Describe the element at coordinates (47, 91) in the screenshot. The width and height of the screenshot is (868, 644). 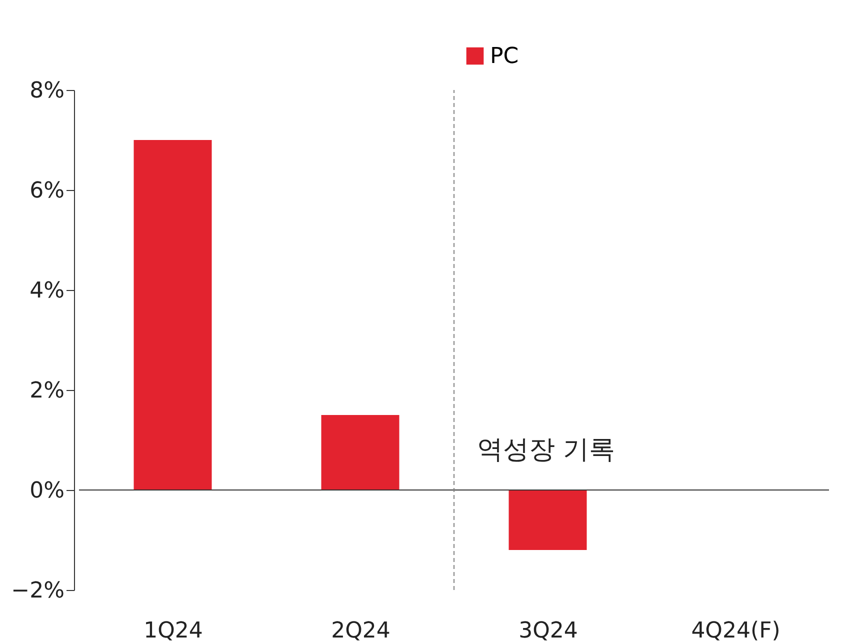
I see `y-tick-label: 8%` at that location.